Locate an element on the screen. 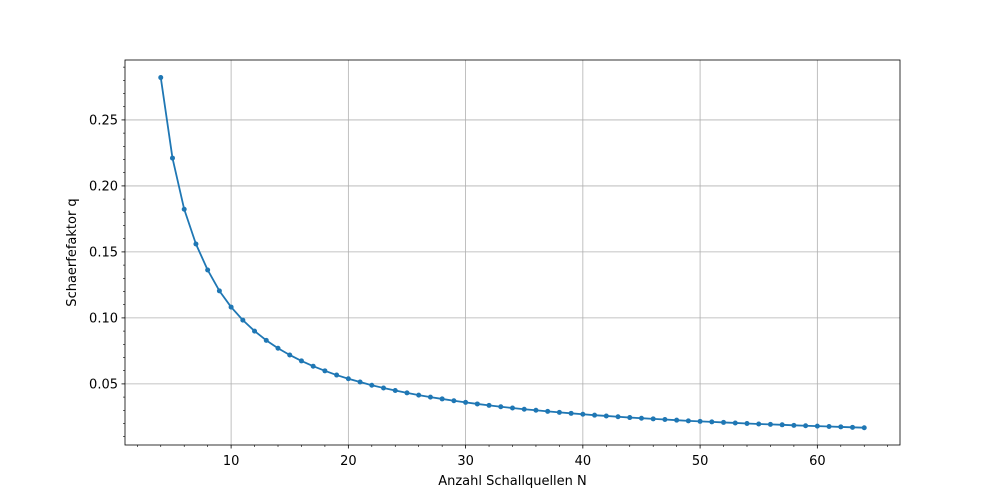 The height and width of the screenshot is (504, 1000). y-tick-label: 0.15 is located at coordinates (103, 252).